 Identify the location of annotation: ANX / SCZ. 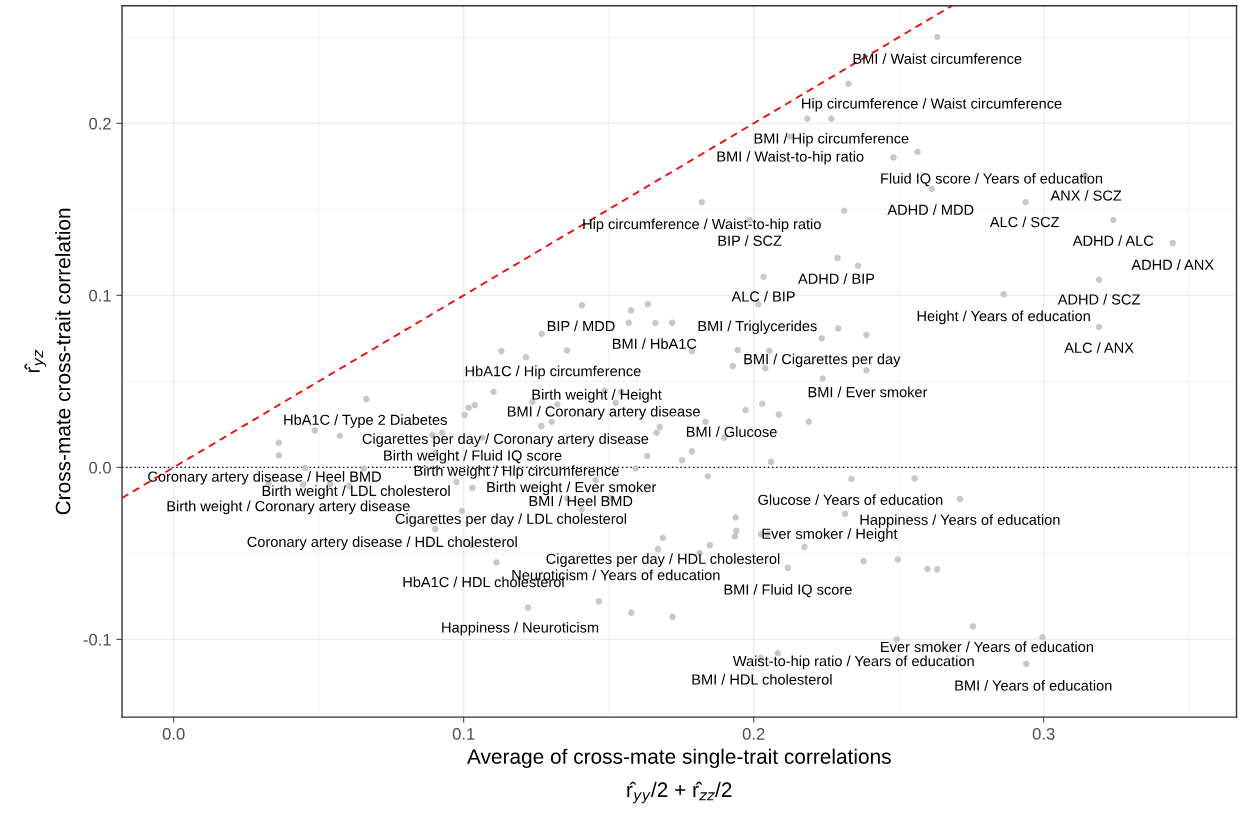
(1086, 195).